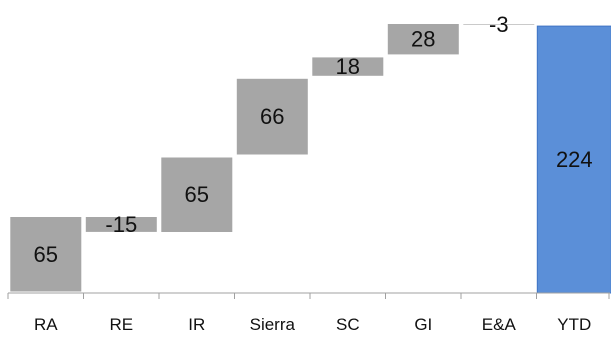  Describe the element at coordinates (46, 254) in the screenshot. I see `data-label-ra: 65` at that location.